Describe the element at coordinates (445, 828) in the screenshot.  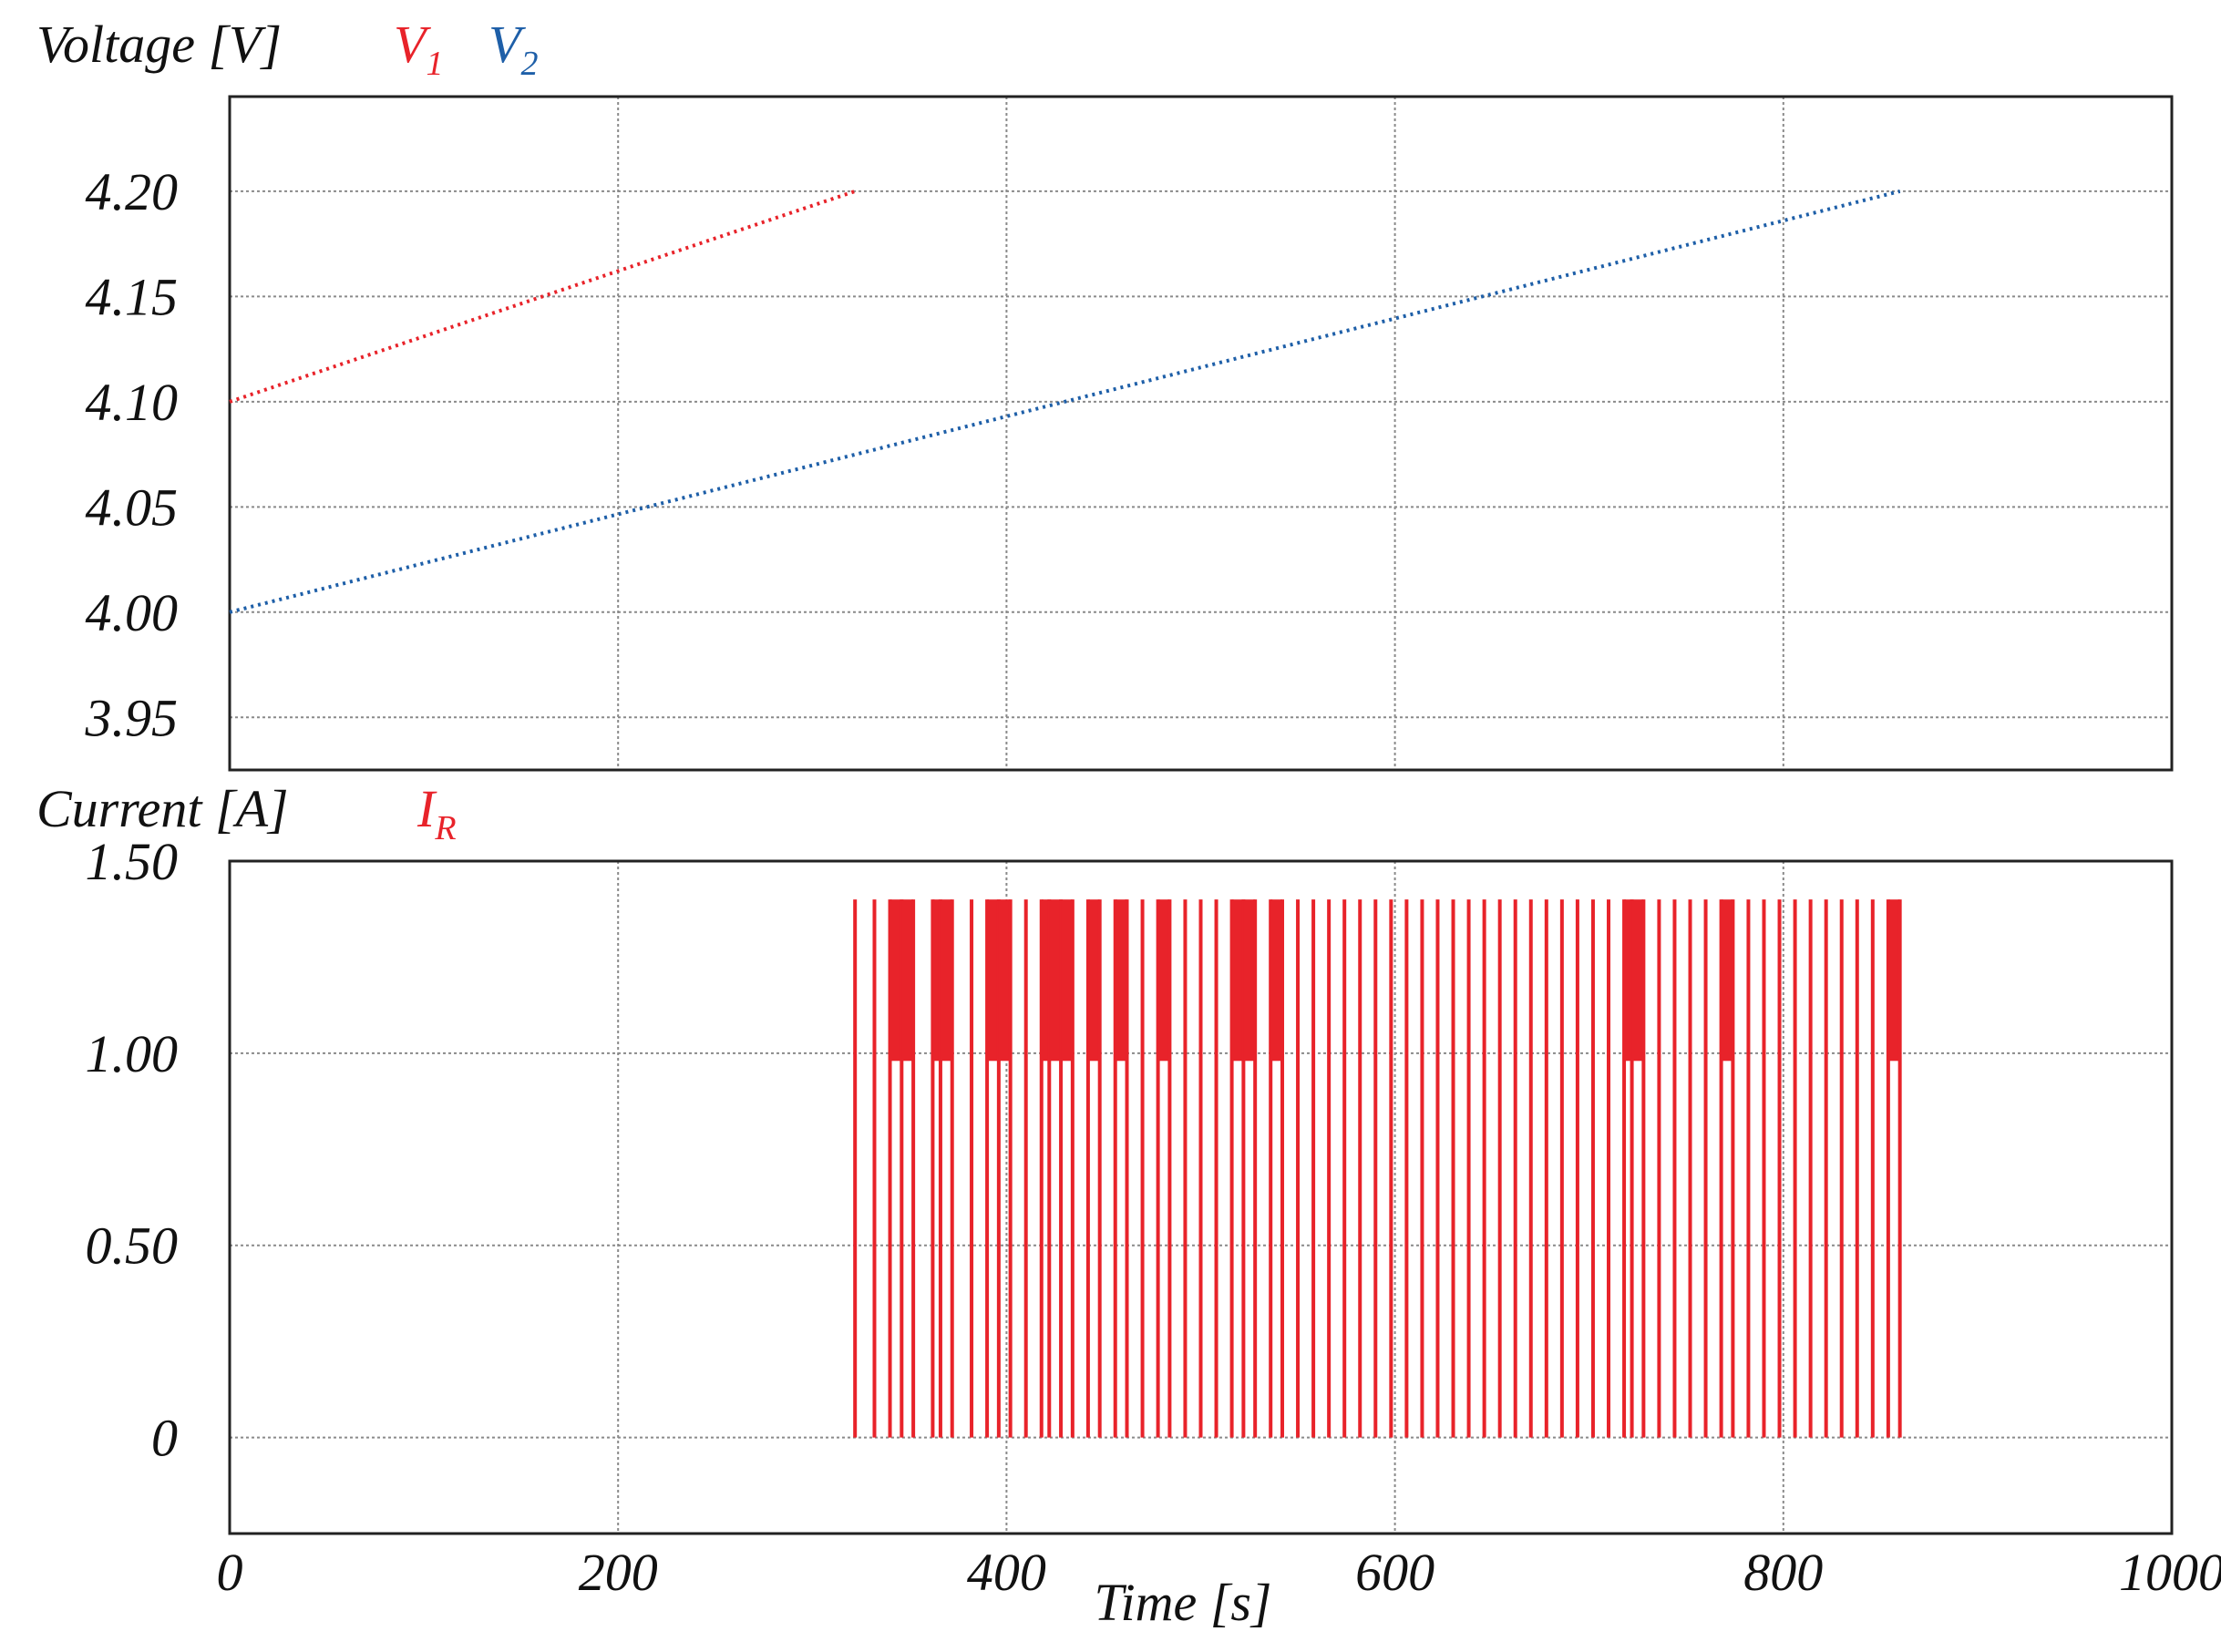
I see `legend-entry-subscript: R` at that location.